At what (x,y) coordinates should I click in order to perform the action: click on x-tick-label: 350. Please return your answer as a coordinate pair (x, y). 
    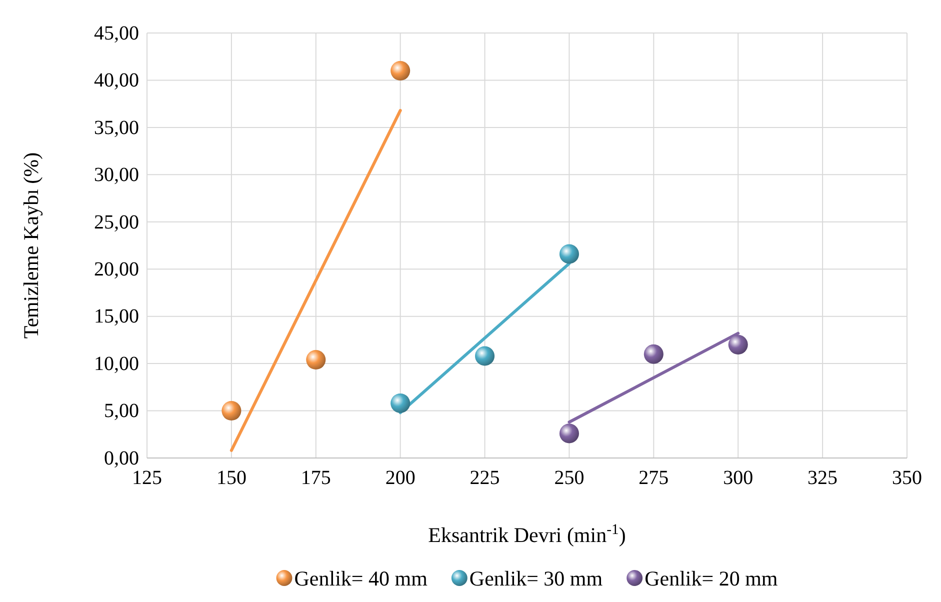
    Looking at the image, I should click on (907, 478).